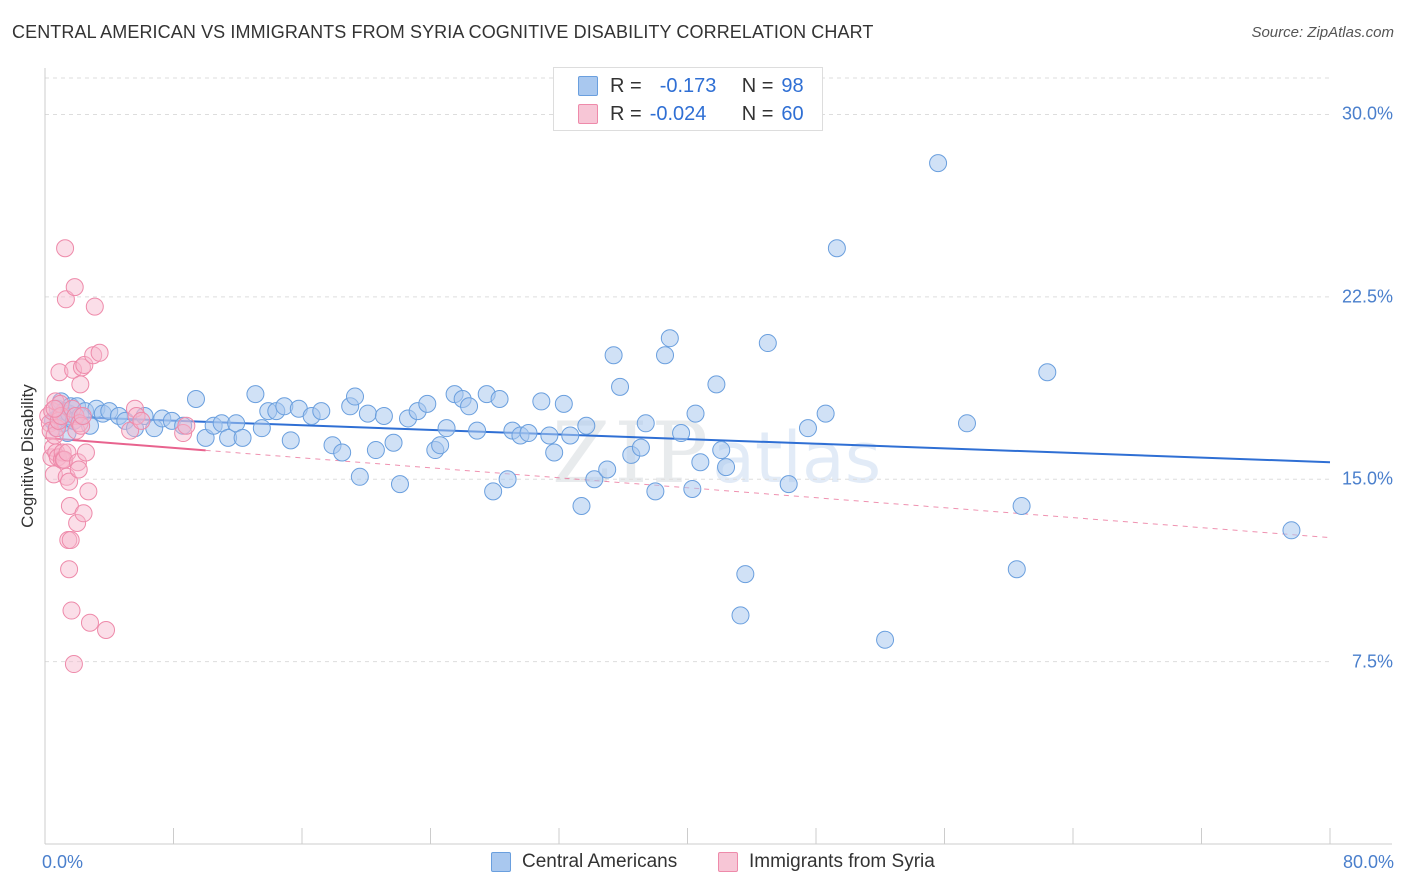  I want to click on legend-row-syria: R = -0.024 N = 60, so click(691, 114).